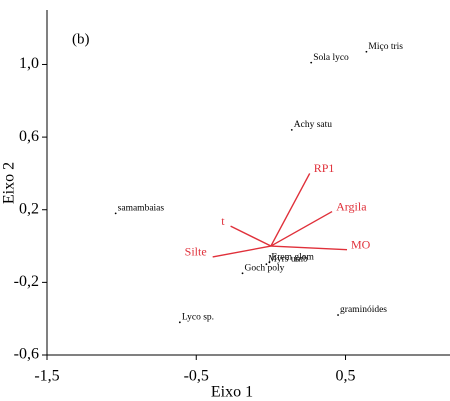 The width and height of the screenshot is (450, 401). Describe the element at coordinates (351, 206) in the screenshot. I see `vector-label: Argila` at that location.